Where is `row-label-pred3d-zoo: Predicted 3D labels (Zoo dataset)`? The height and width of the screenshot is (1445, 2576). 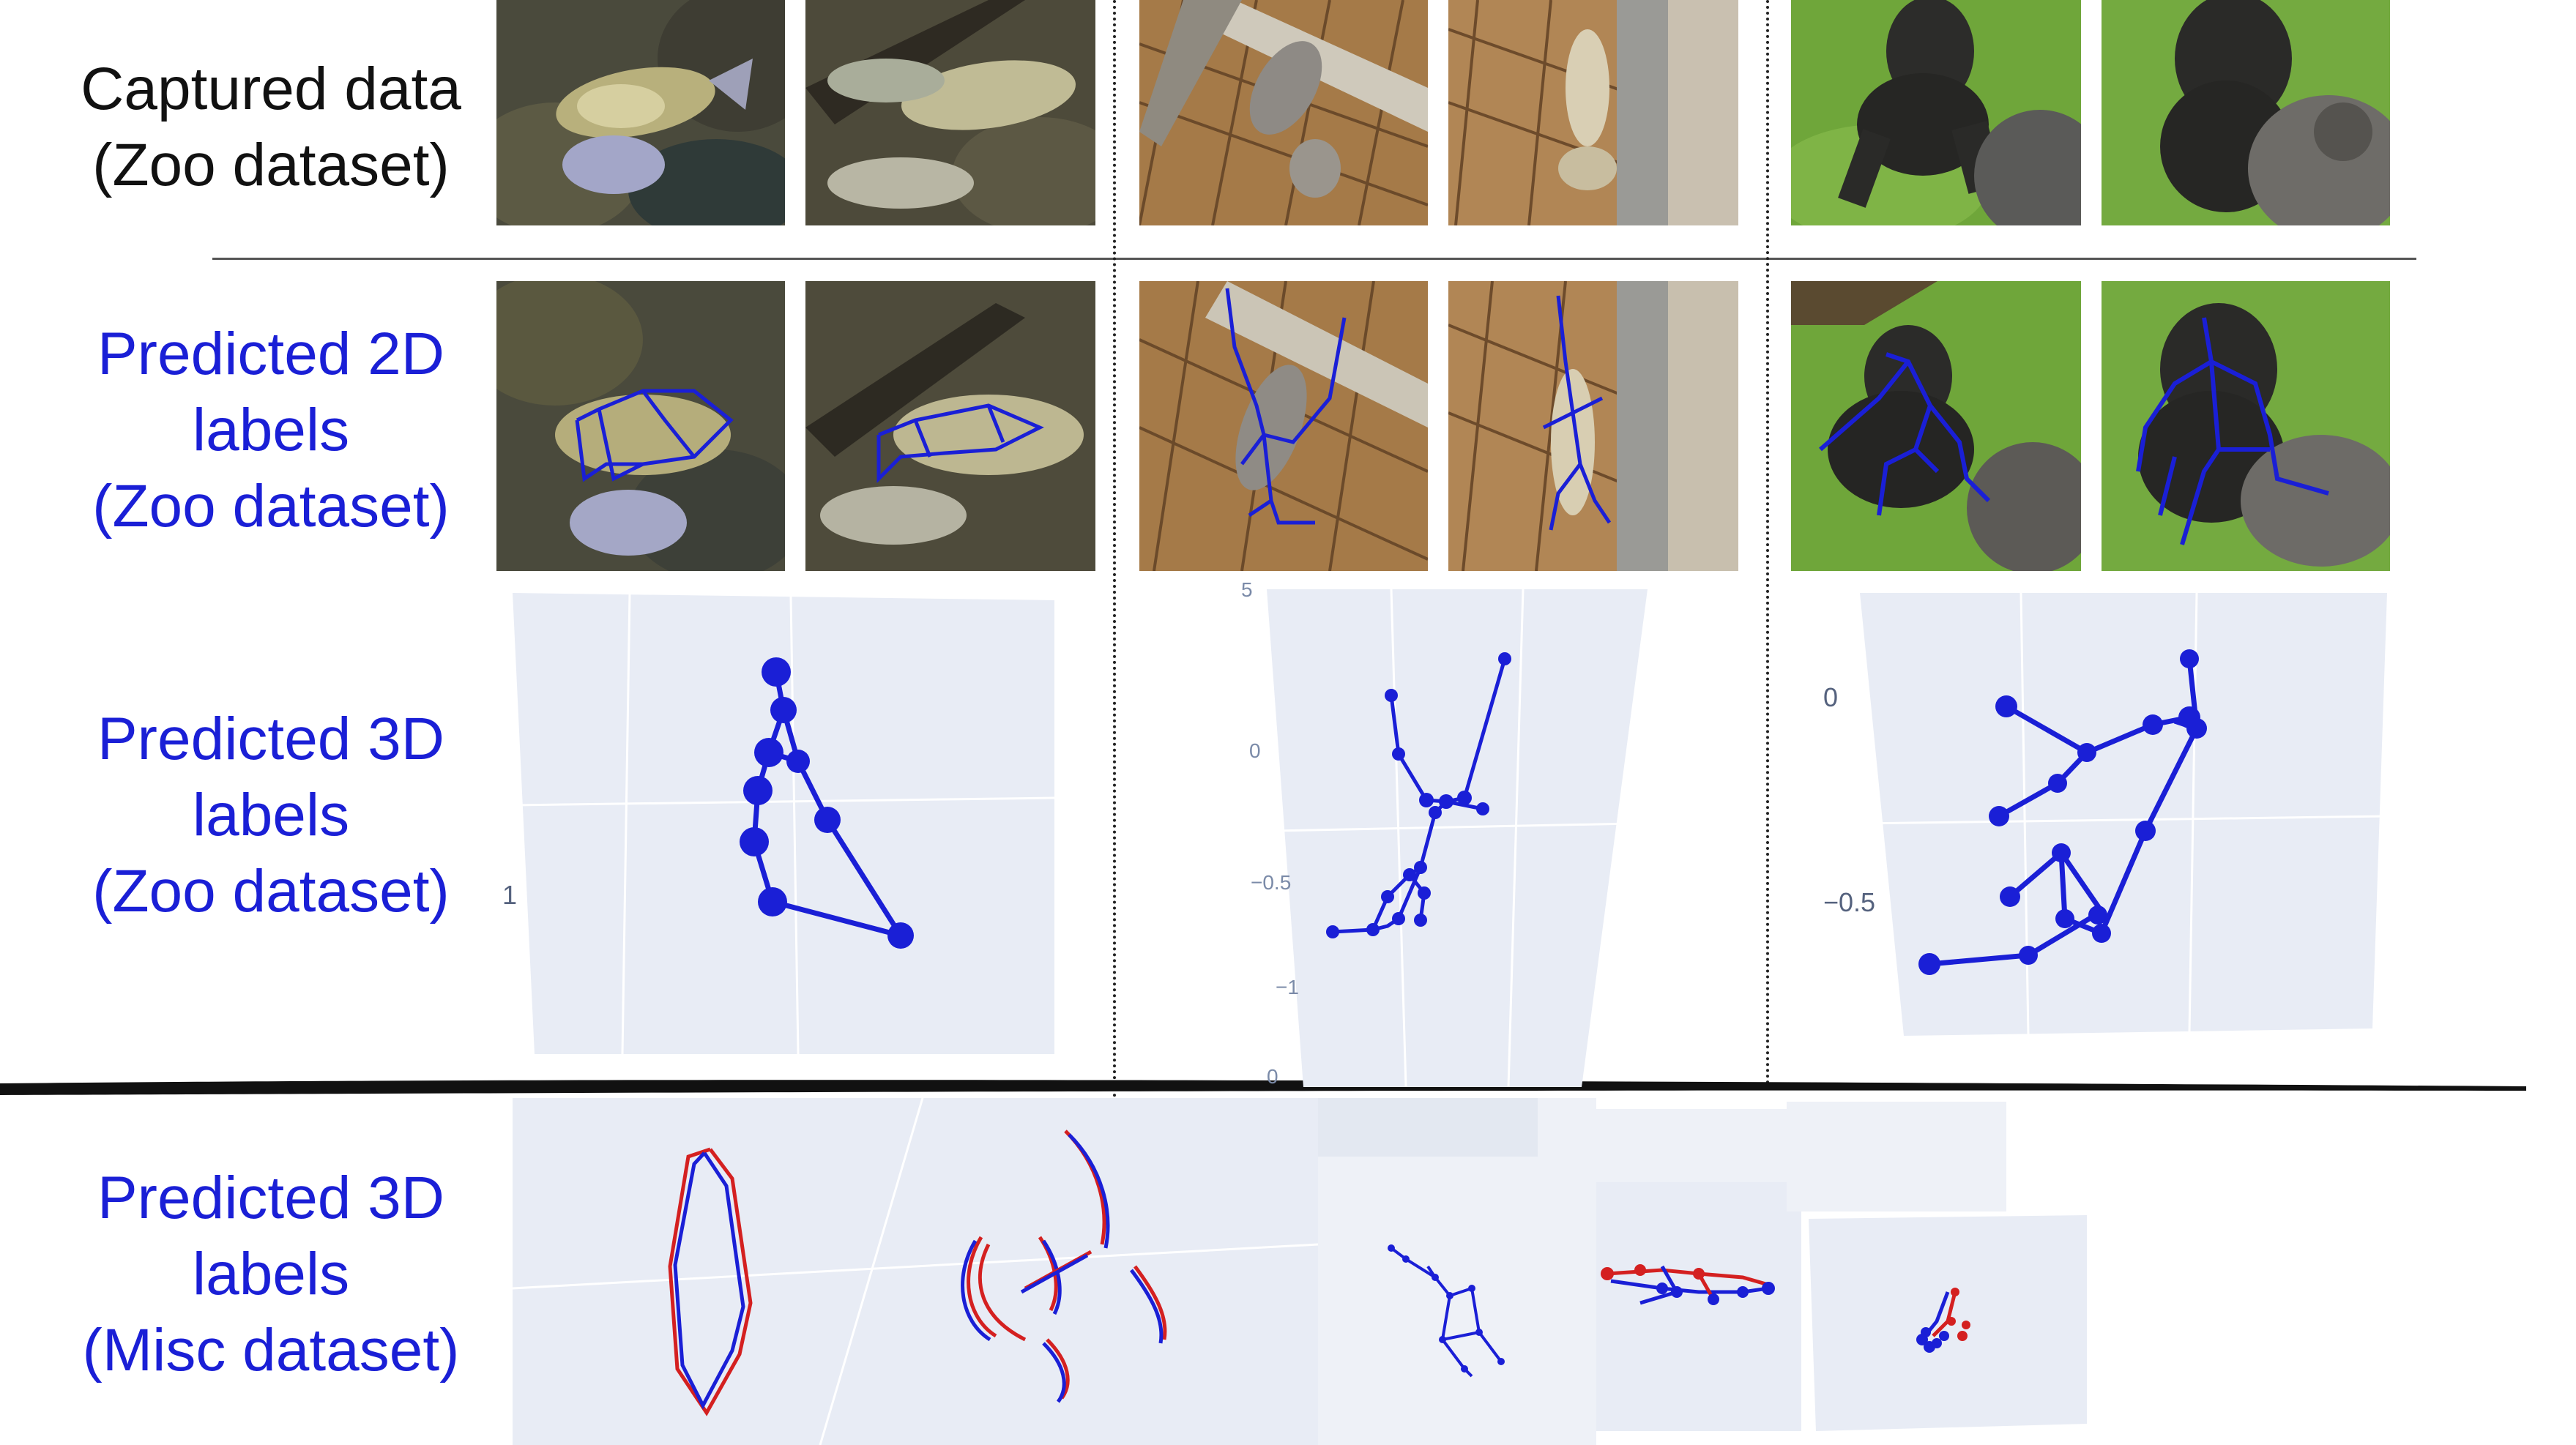
row-label-pred3d-zoo: Predicted 3D labels (Zoo dataset) is located at coordinates (271, 815).